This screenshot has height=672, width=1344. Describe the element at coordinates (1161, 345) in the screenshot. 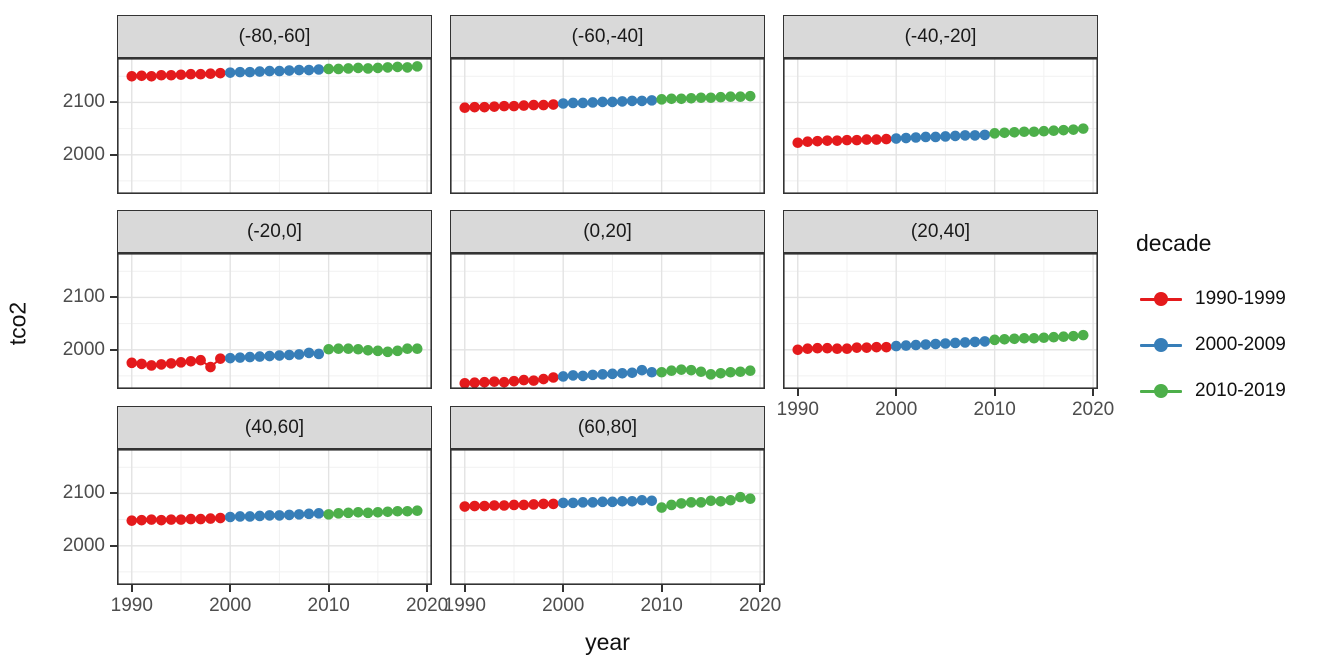

I see `legend-key-dot-icon` at that location.